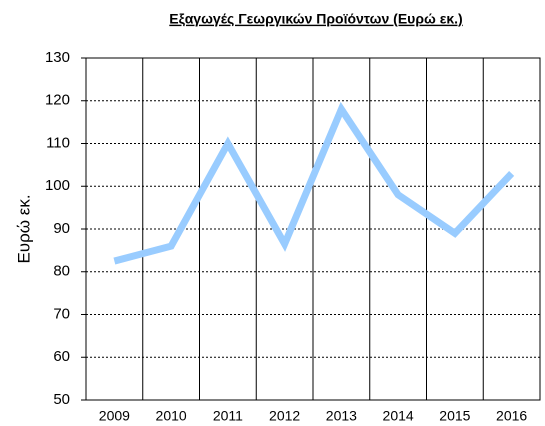  I want to click on x-tick-label: 2010, so click(171, 416).